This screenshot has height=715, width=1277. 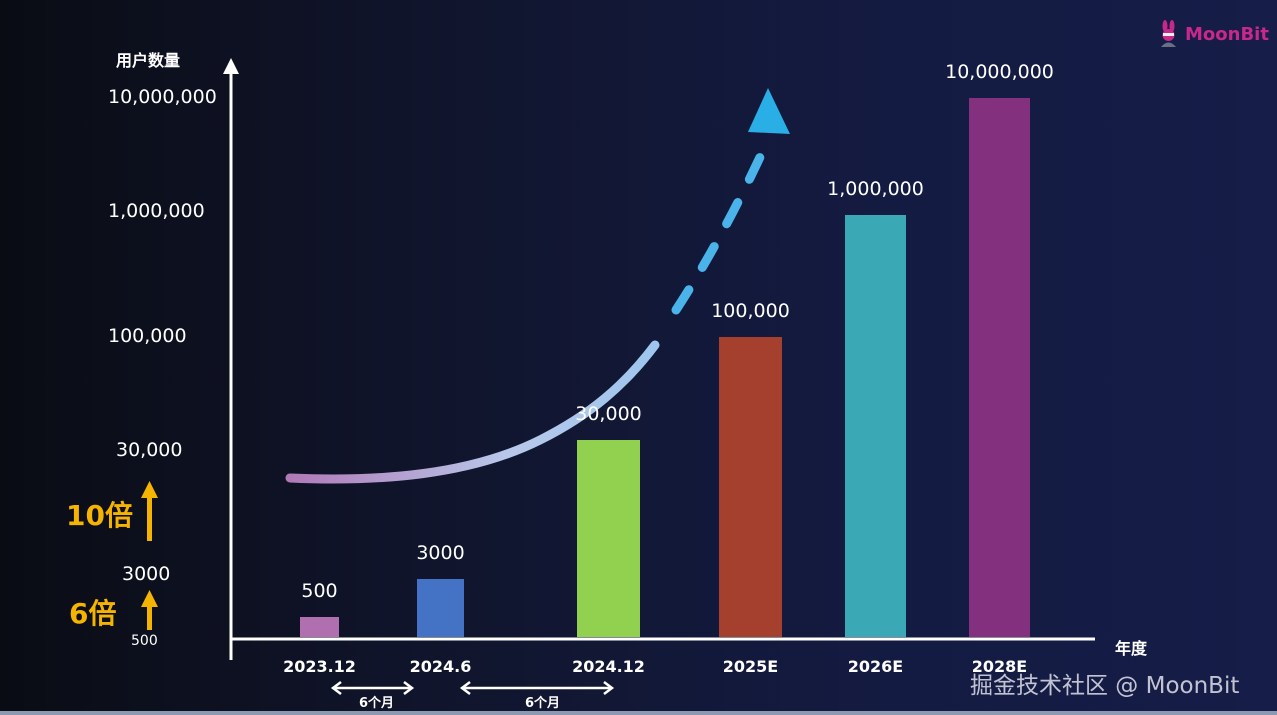 What do you see at coordinates (472, 412) in the screenshot?
I see `trend-curve` at bounding box center [472, 412].